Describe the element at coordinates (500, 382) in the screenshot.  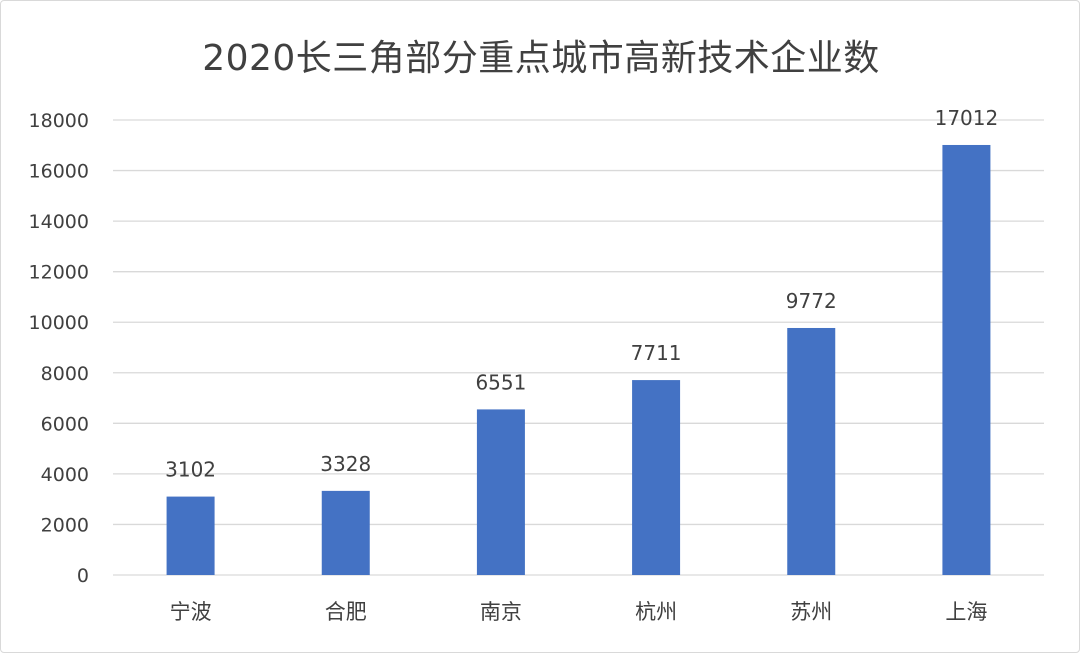
I see `data-label: 6551` at that location.